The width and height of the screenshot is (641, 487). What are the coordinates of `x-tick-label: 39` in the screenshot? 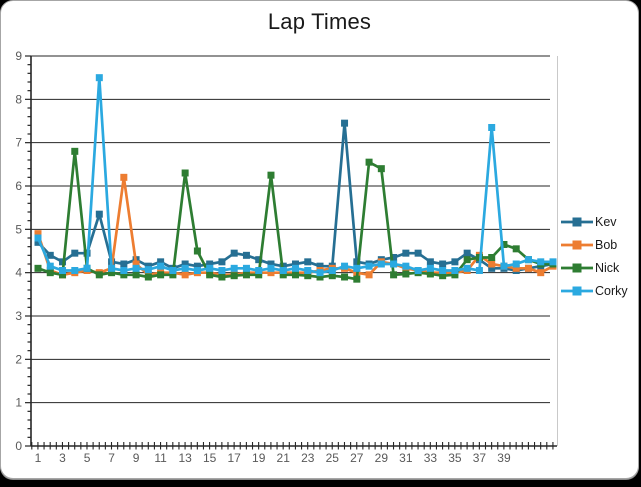 It's located at (504, 458).